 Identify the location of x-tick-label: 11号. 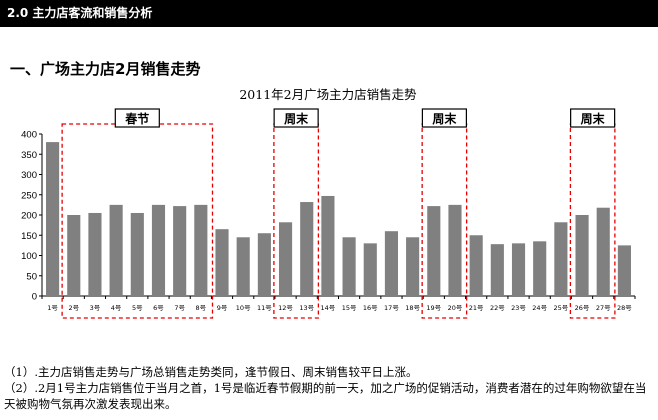
(264, 308).